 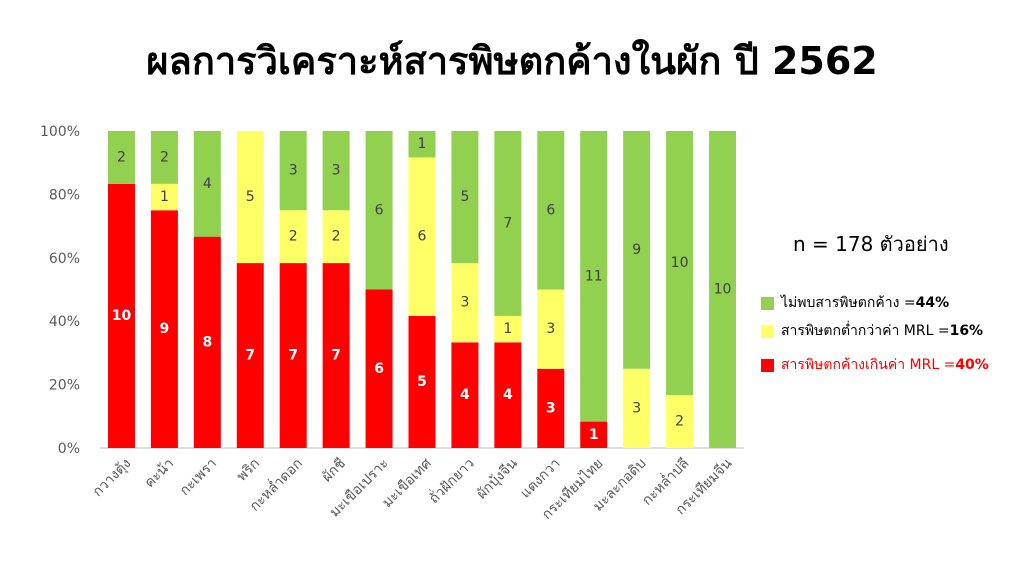 What do you see at coordinates (64, 386) in the screenshot?
I see `y-tick-label: 20%` at bounding box center [64, 386].